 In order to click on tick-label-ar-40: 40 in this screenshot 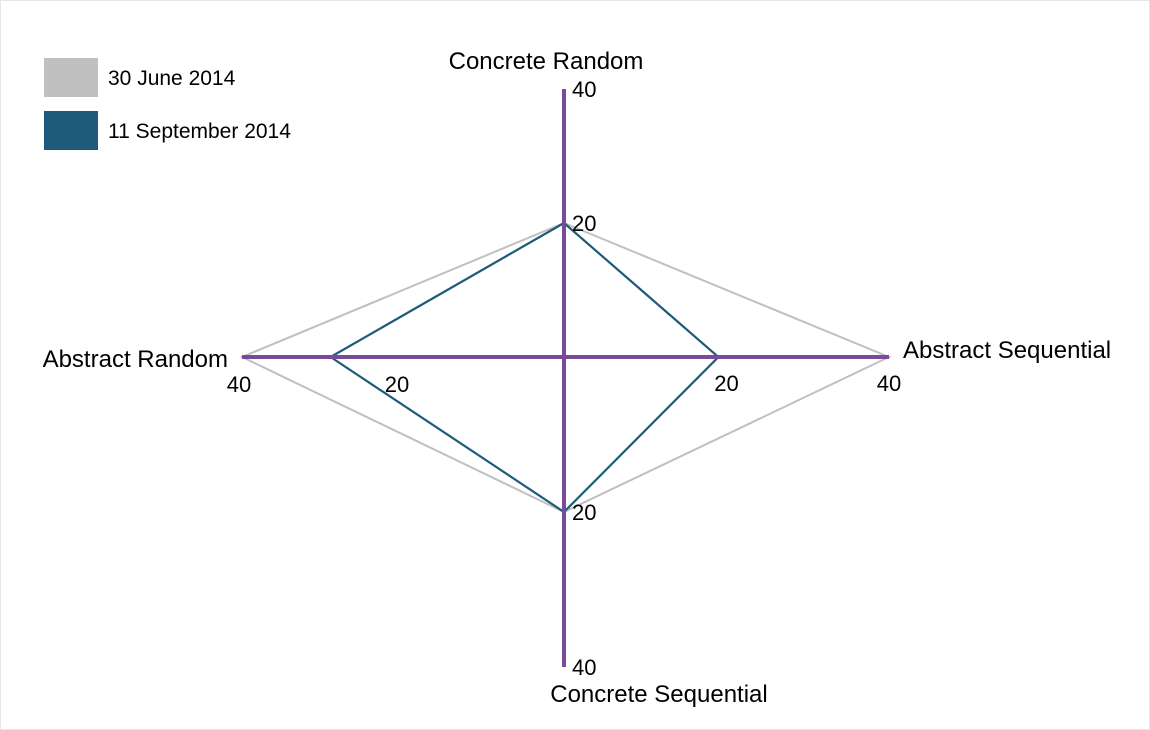, I will do `click(239, 384)`.